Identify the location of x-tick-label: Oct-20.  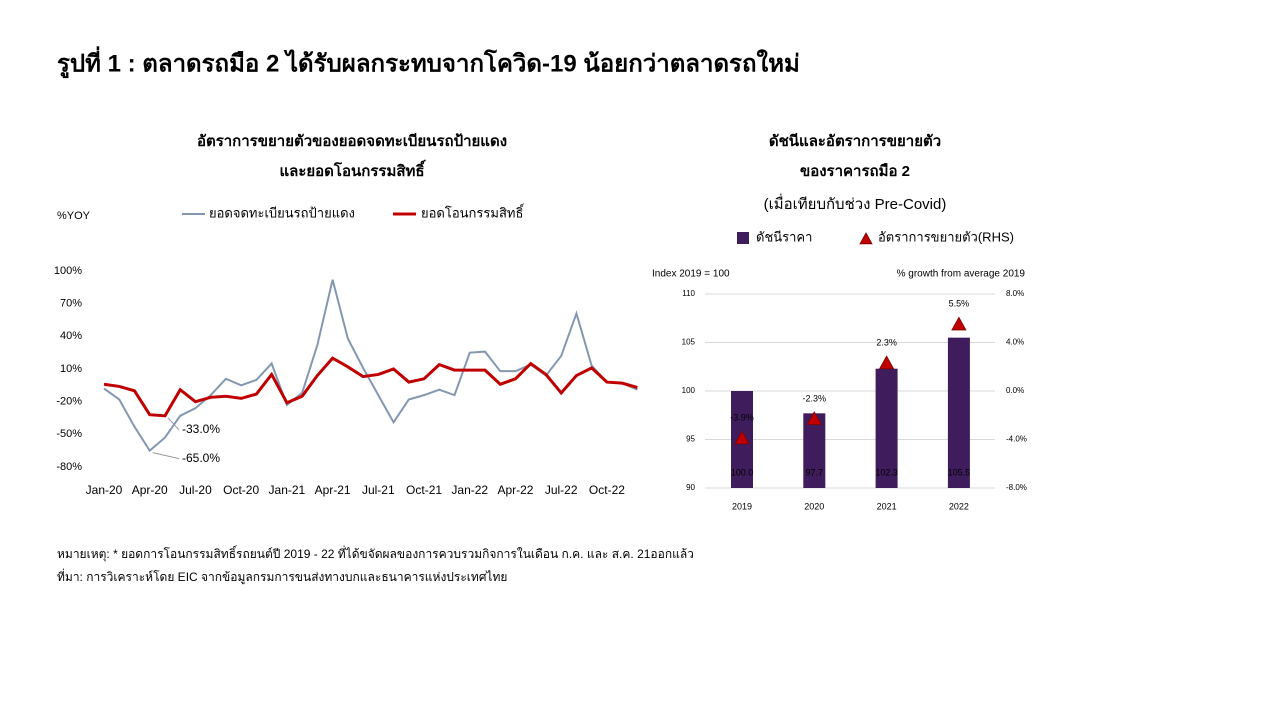
(241, 490).